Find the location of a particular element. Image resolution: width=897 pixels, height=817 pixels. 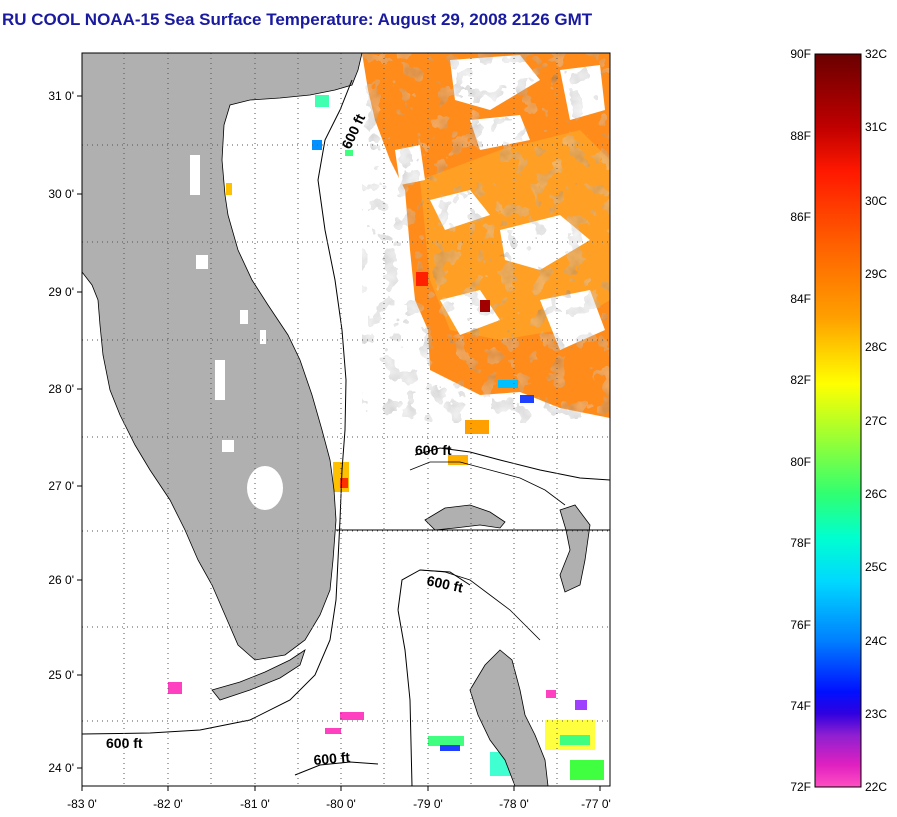

lake-okeechobee is located at coordinates (265, 488).